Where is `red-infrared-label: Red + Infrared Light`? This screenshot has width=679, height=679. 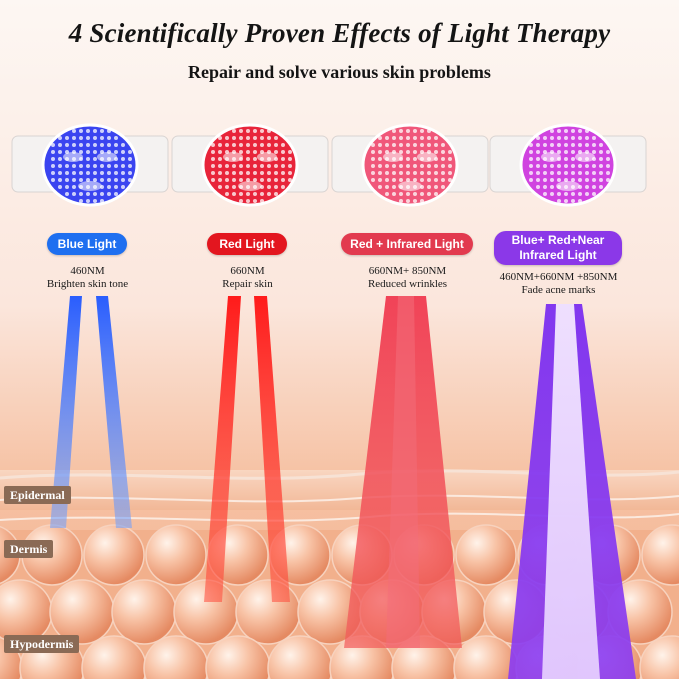
red-infrared-label: Red + Infrared Light is located at coordinates (407, 244).